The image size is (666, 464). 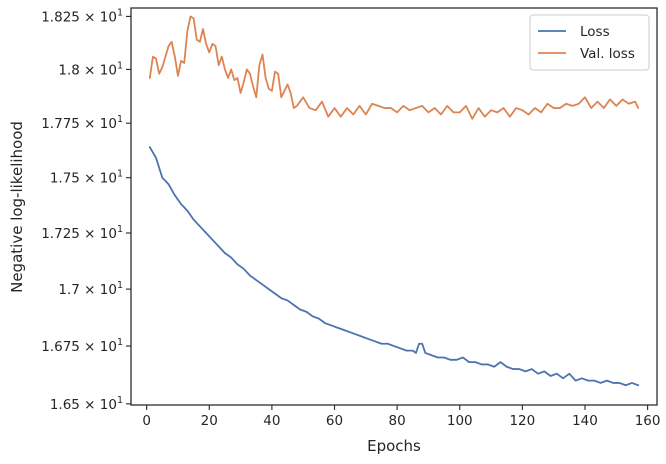 I want to click on x-tick-label: 160, so click(x=648, y=421).